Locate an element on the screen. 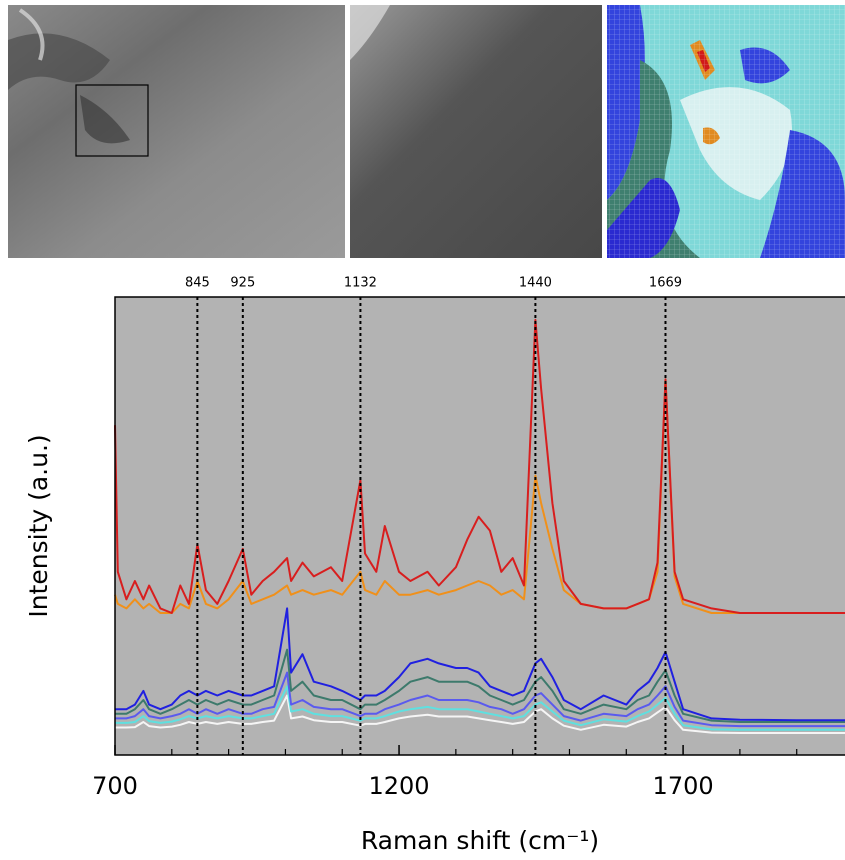  peak-label: 1132 is located at coordinates (360, 283).